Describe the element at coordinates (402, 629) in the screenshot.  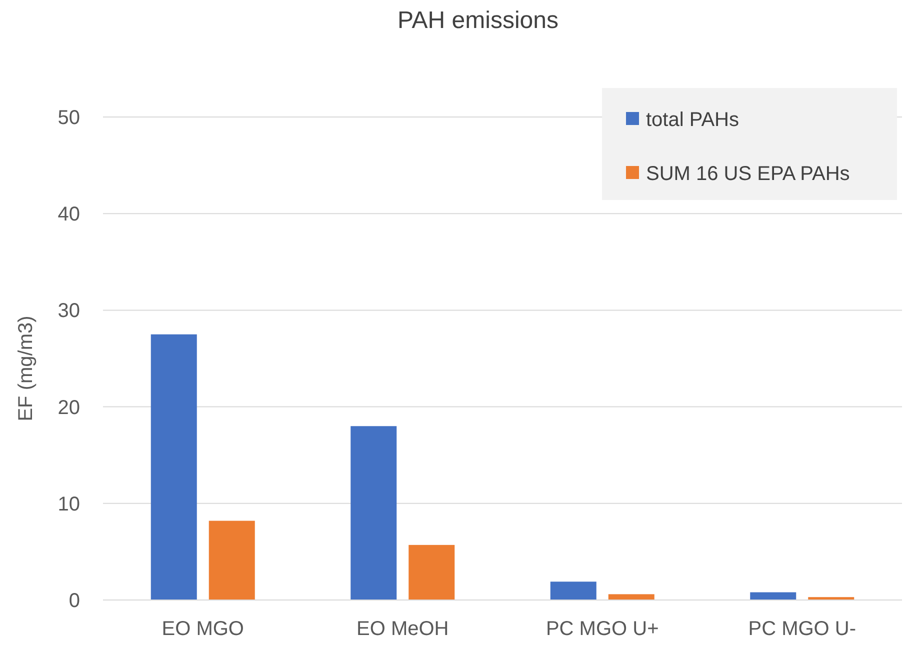
I see `x-tick-label: EO MeOH` at that location.